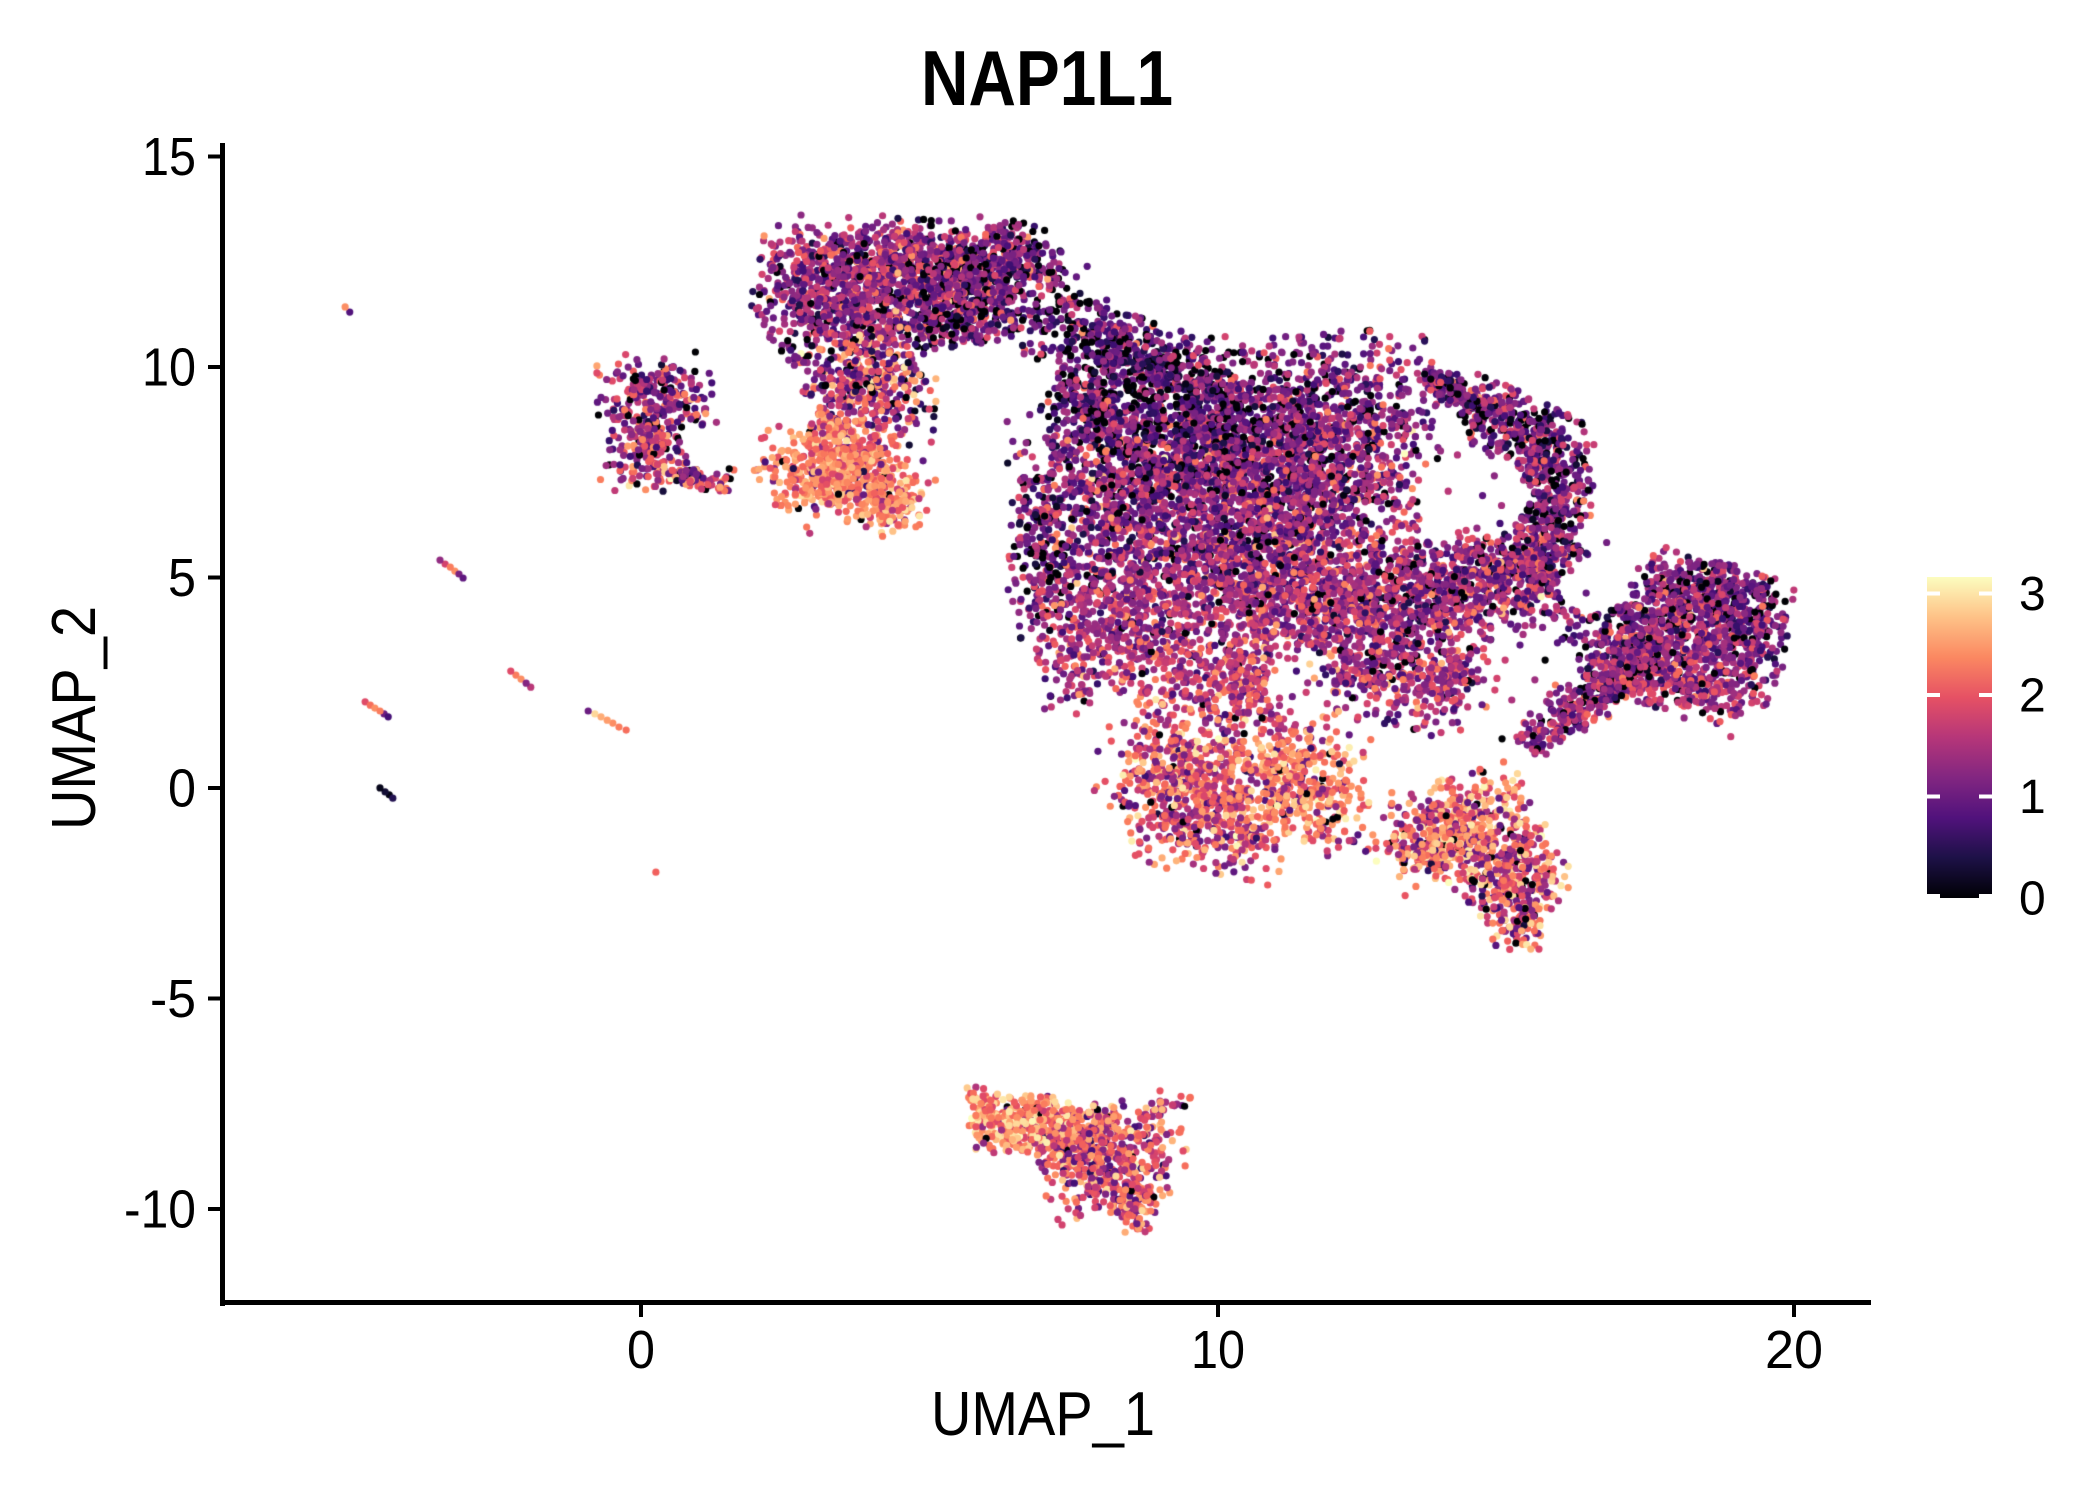 This screenshot has width=2100, height=1500. Describe the element at coordinates (2032, 594) in the screenshot. I see `svg-text: 3` at that location.